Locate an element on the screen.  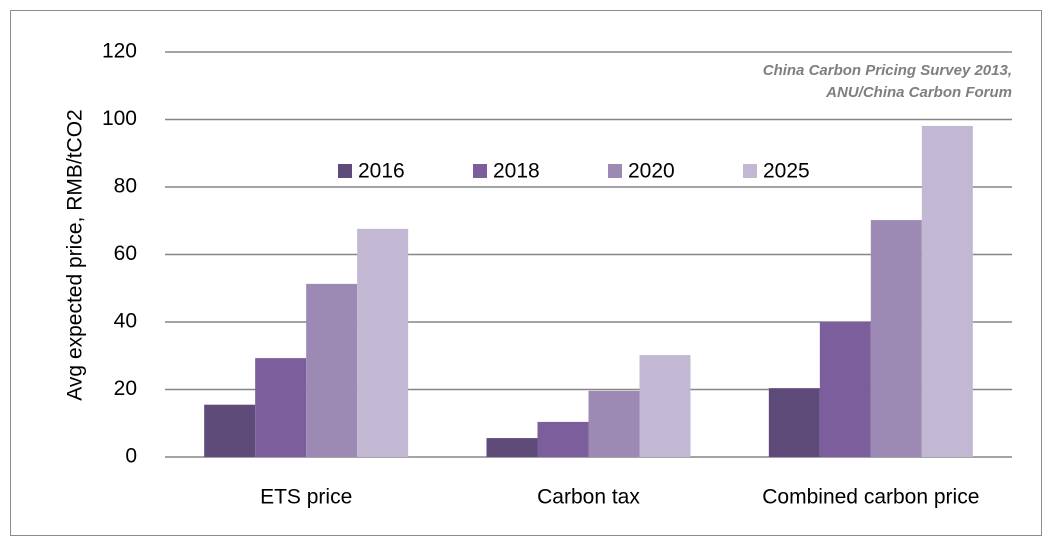
x-tick-label: Carbon tax is located at coordinates (588, 497).